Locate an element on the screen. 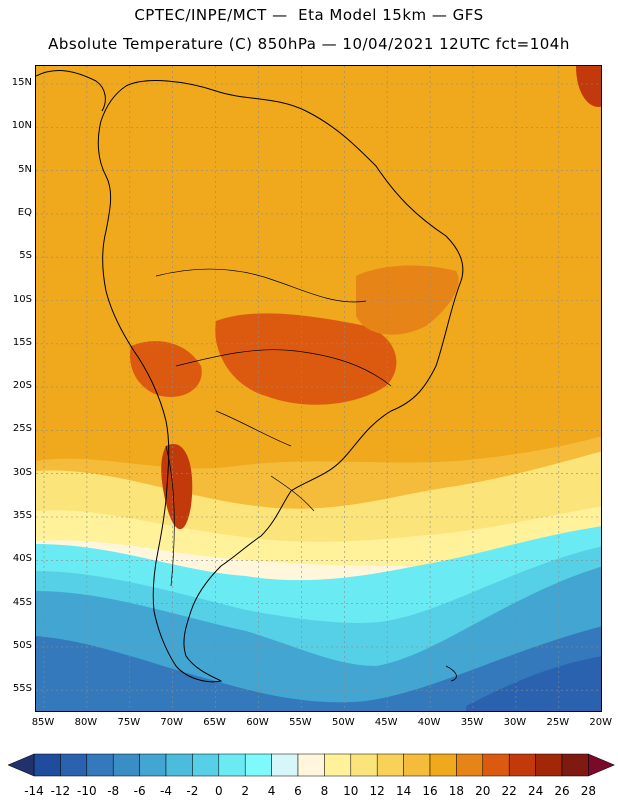 The height and width of the screenshot is (800, 618). colorbar-tick-label: 10 is located at coordinates (351, 791).